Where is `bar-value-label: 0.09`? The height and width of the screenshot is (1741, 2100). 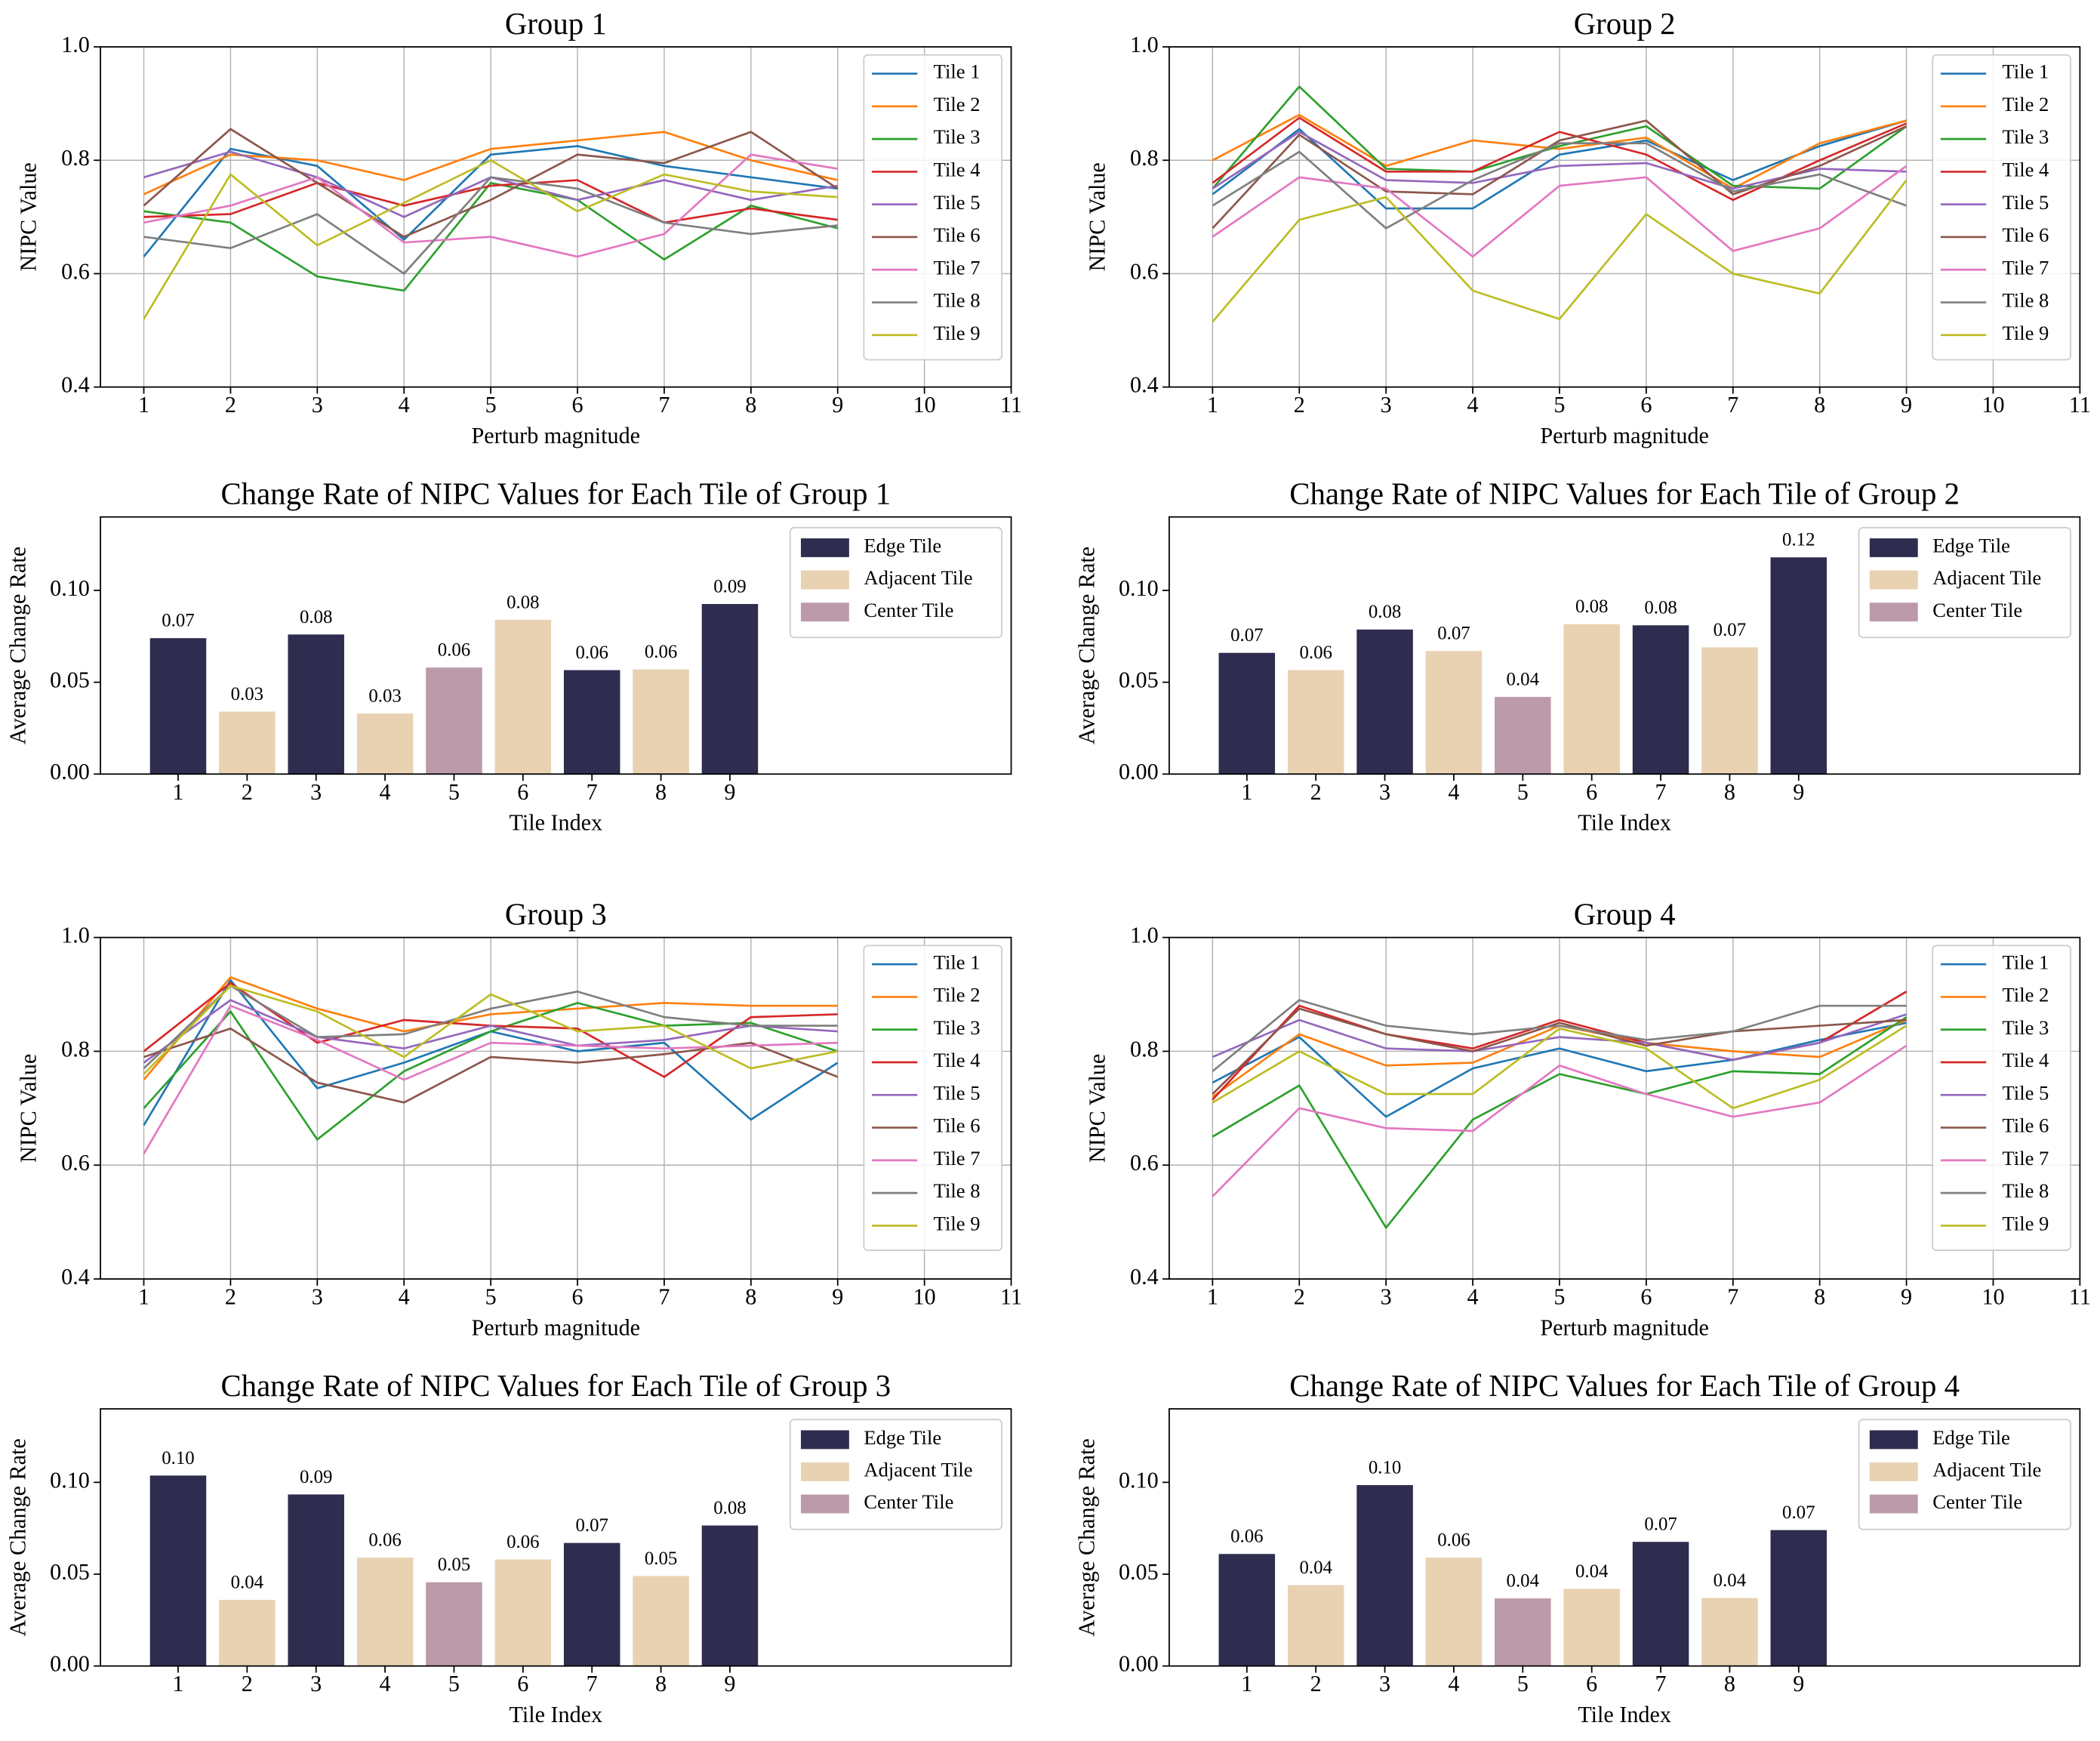
bar-value-label: 0.09 is located at coordinates (316, 1477).